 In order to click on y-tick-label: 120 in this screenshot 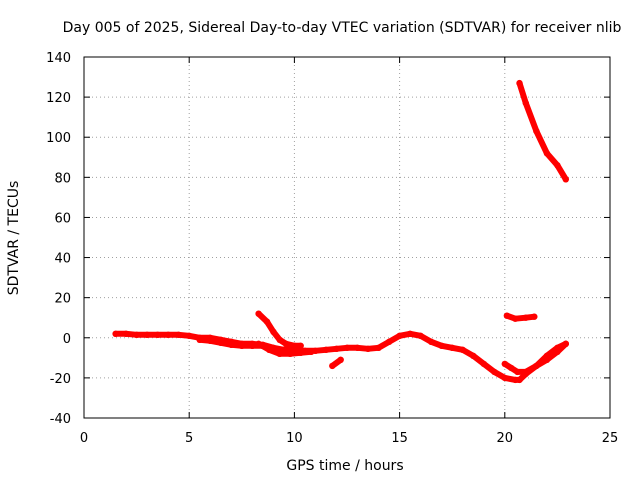, I will do `click(58, 98)`.